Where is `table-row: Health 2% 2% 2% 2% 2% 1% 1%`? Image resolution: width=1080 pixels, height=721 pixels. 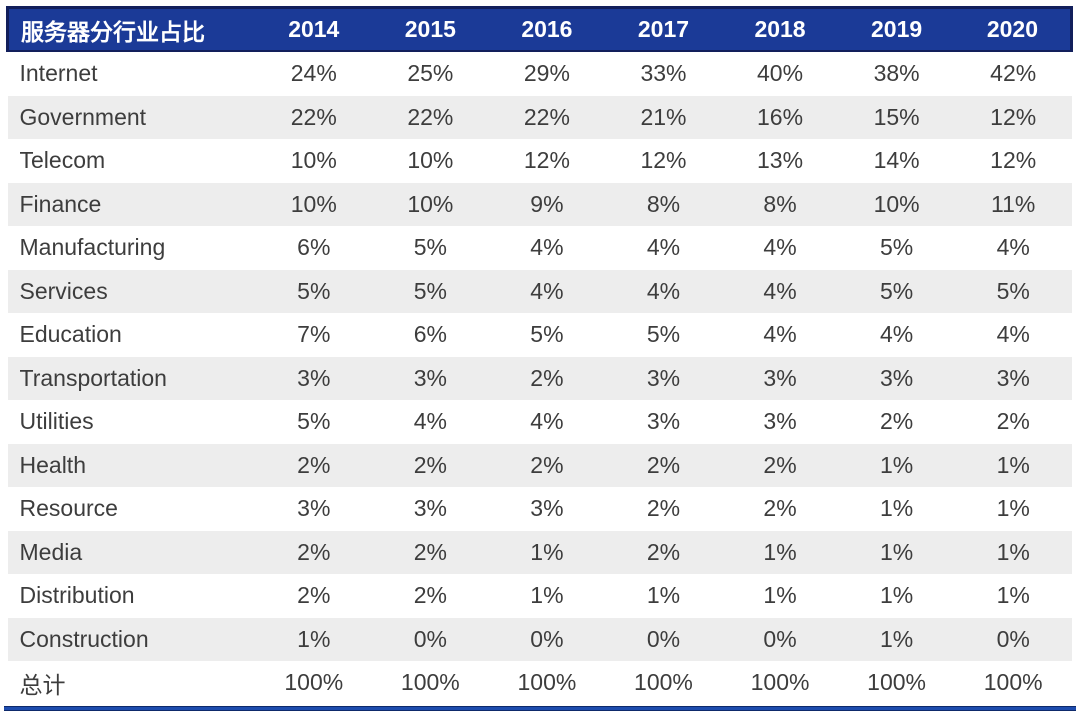
table-row: Health 2% 2% 2% 2% 2% 1% 1% is located at coordinates (539, 465).